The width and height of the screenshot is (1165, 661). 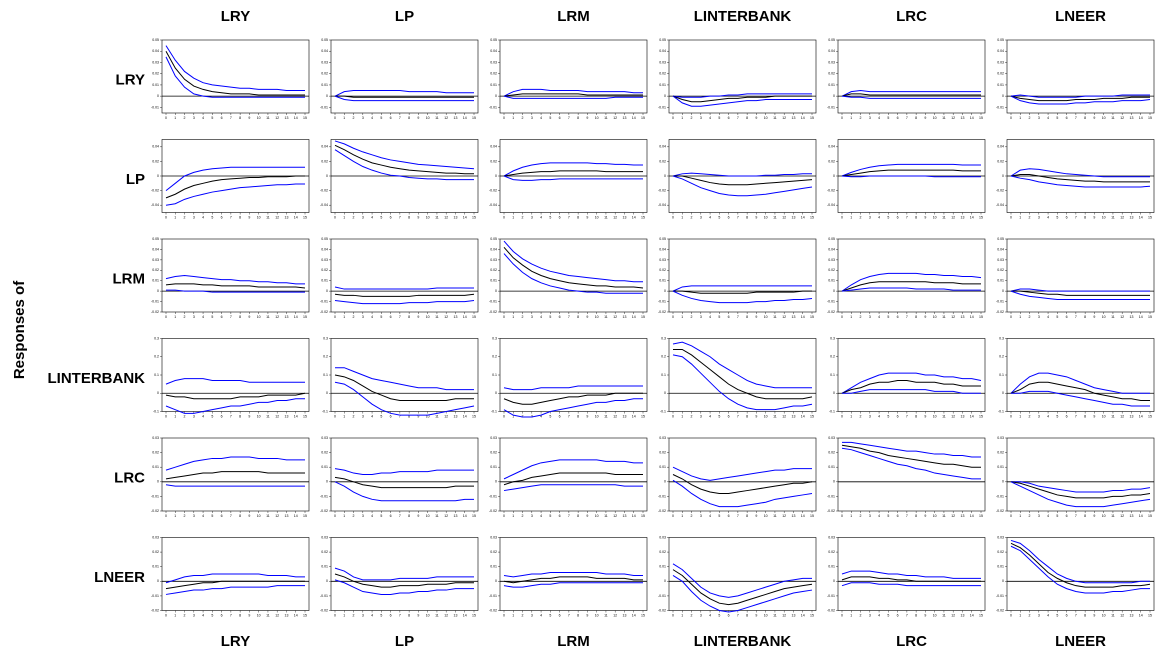 I want to click on y-tick-label: 0.1, so click(x=1001, y=375).